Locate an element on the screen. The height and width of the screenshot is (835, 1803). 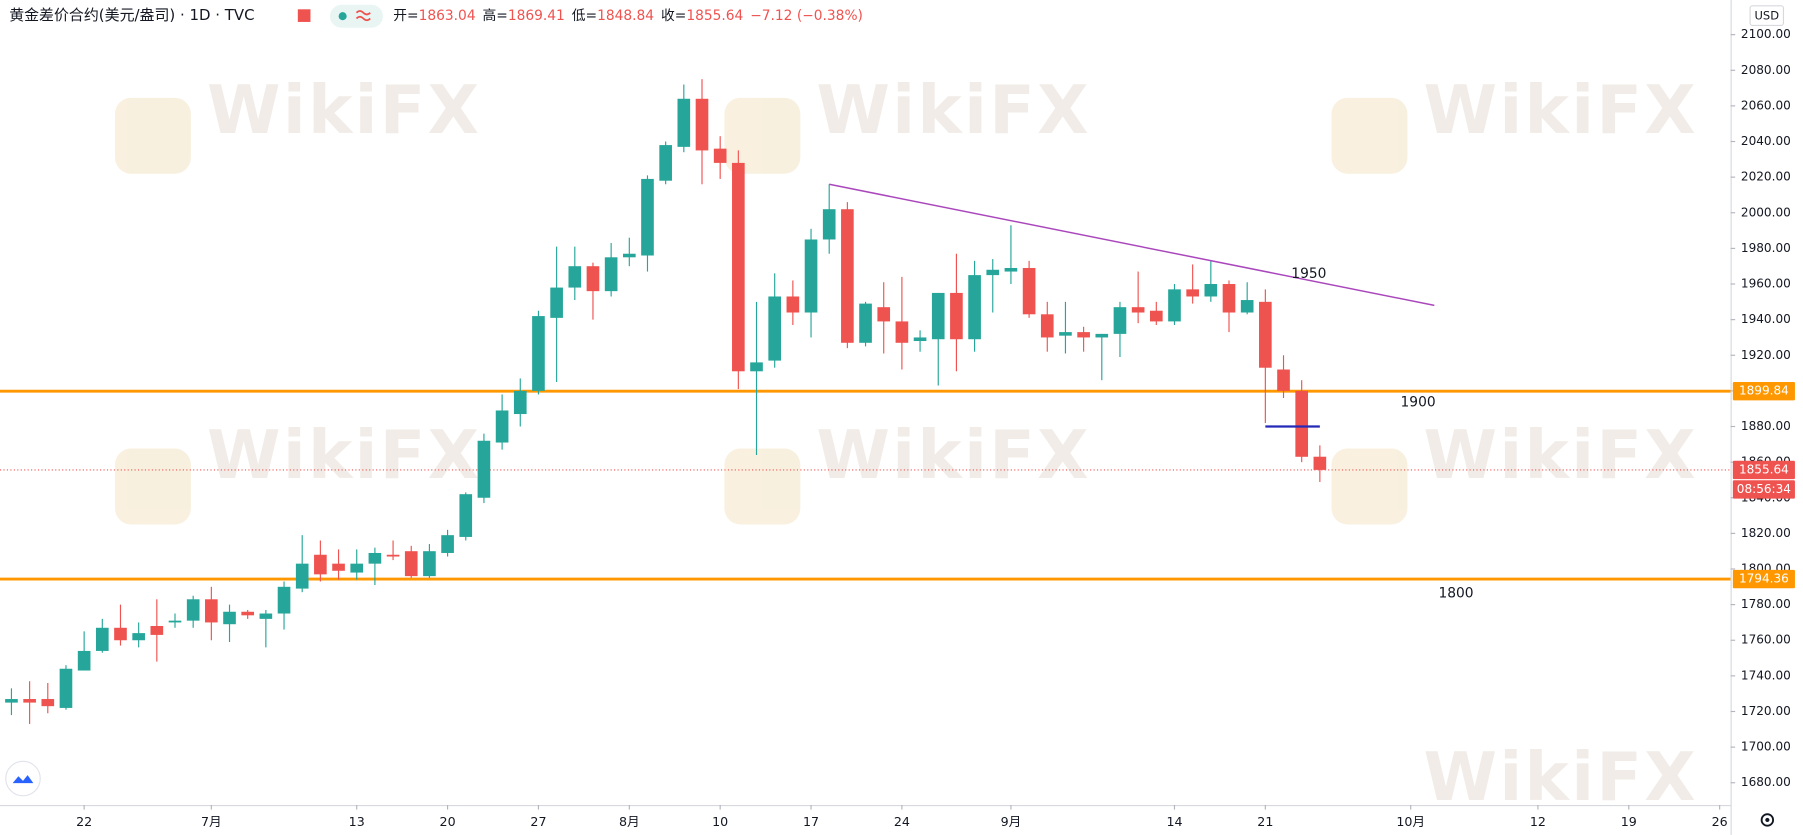
x-tick-label: 14 is located at coordinates (1174, 821).